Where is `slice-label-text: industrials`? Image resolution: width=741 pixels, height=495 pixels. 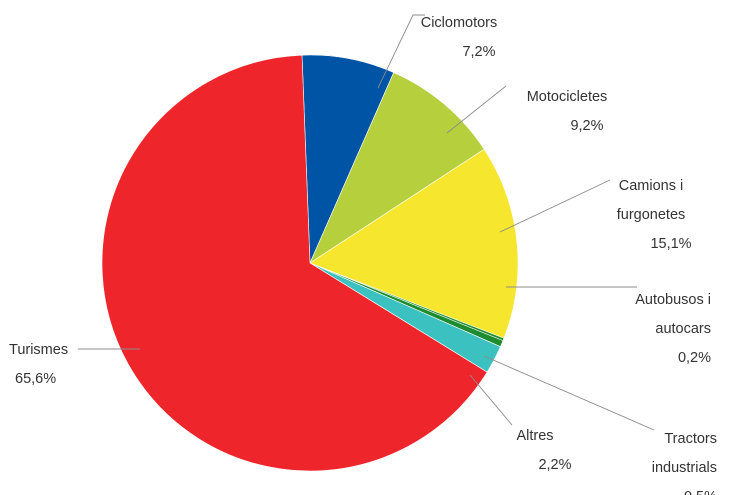 slice-label-text: industrials is located at coordinates (684, 468).